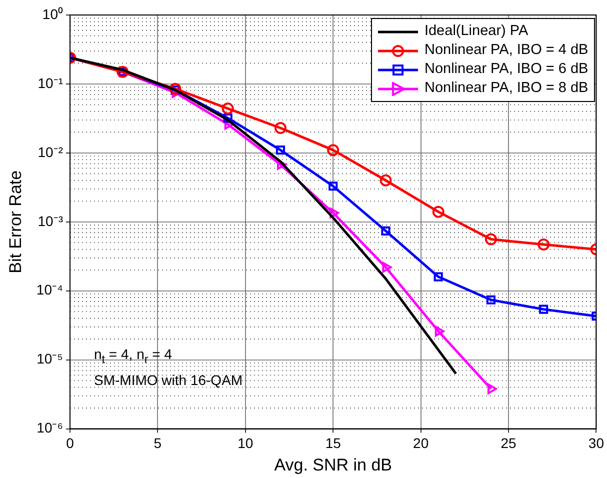  Describe the element at coordinates (133, 356) in the screenshot. I see `annotation: n$_{t}$ = 4, n$_{r}$ = 4` at that location.